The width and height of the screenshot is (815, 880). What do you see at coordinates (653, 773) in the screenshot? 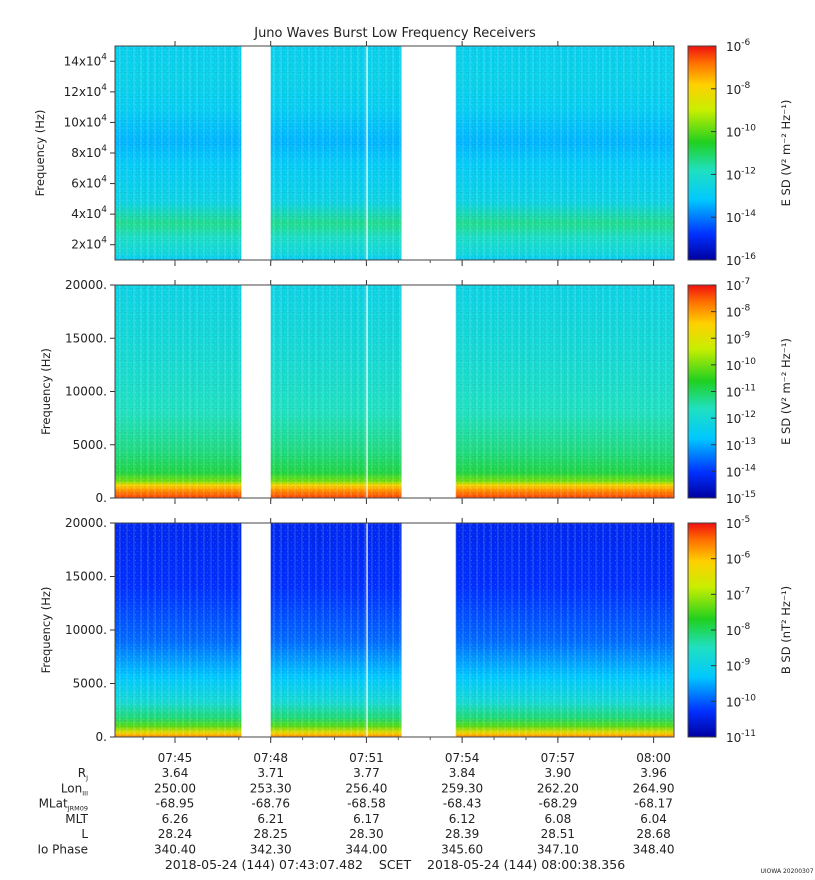
I see `ephemeris-value: 3.96` at bounding box center [653, 773].